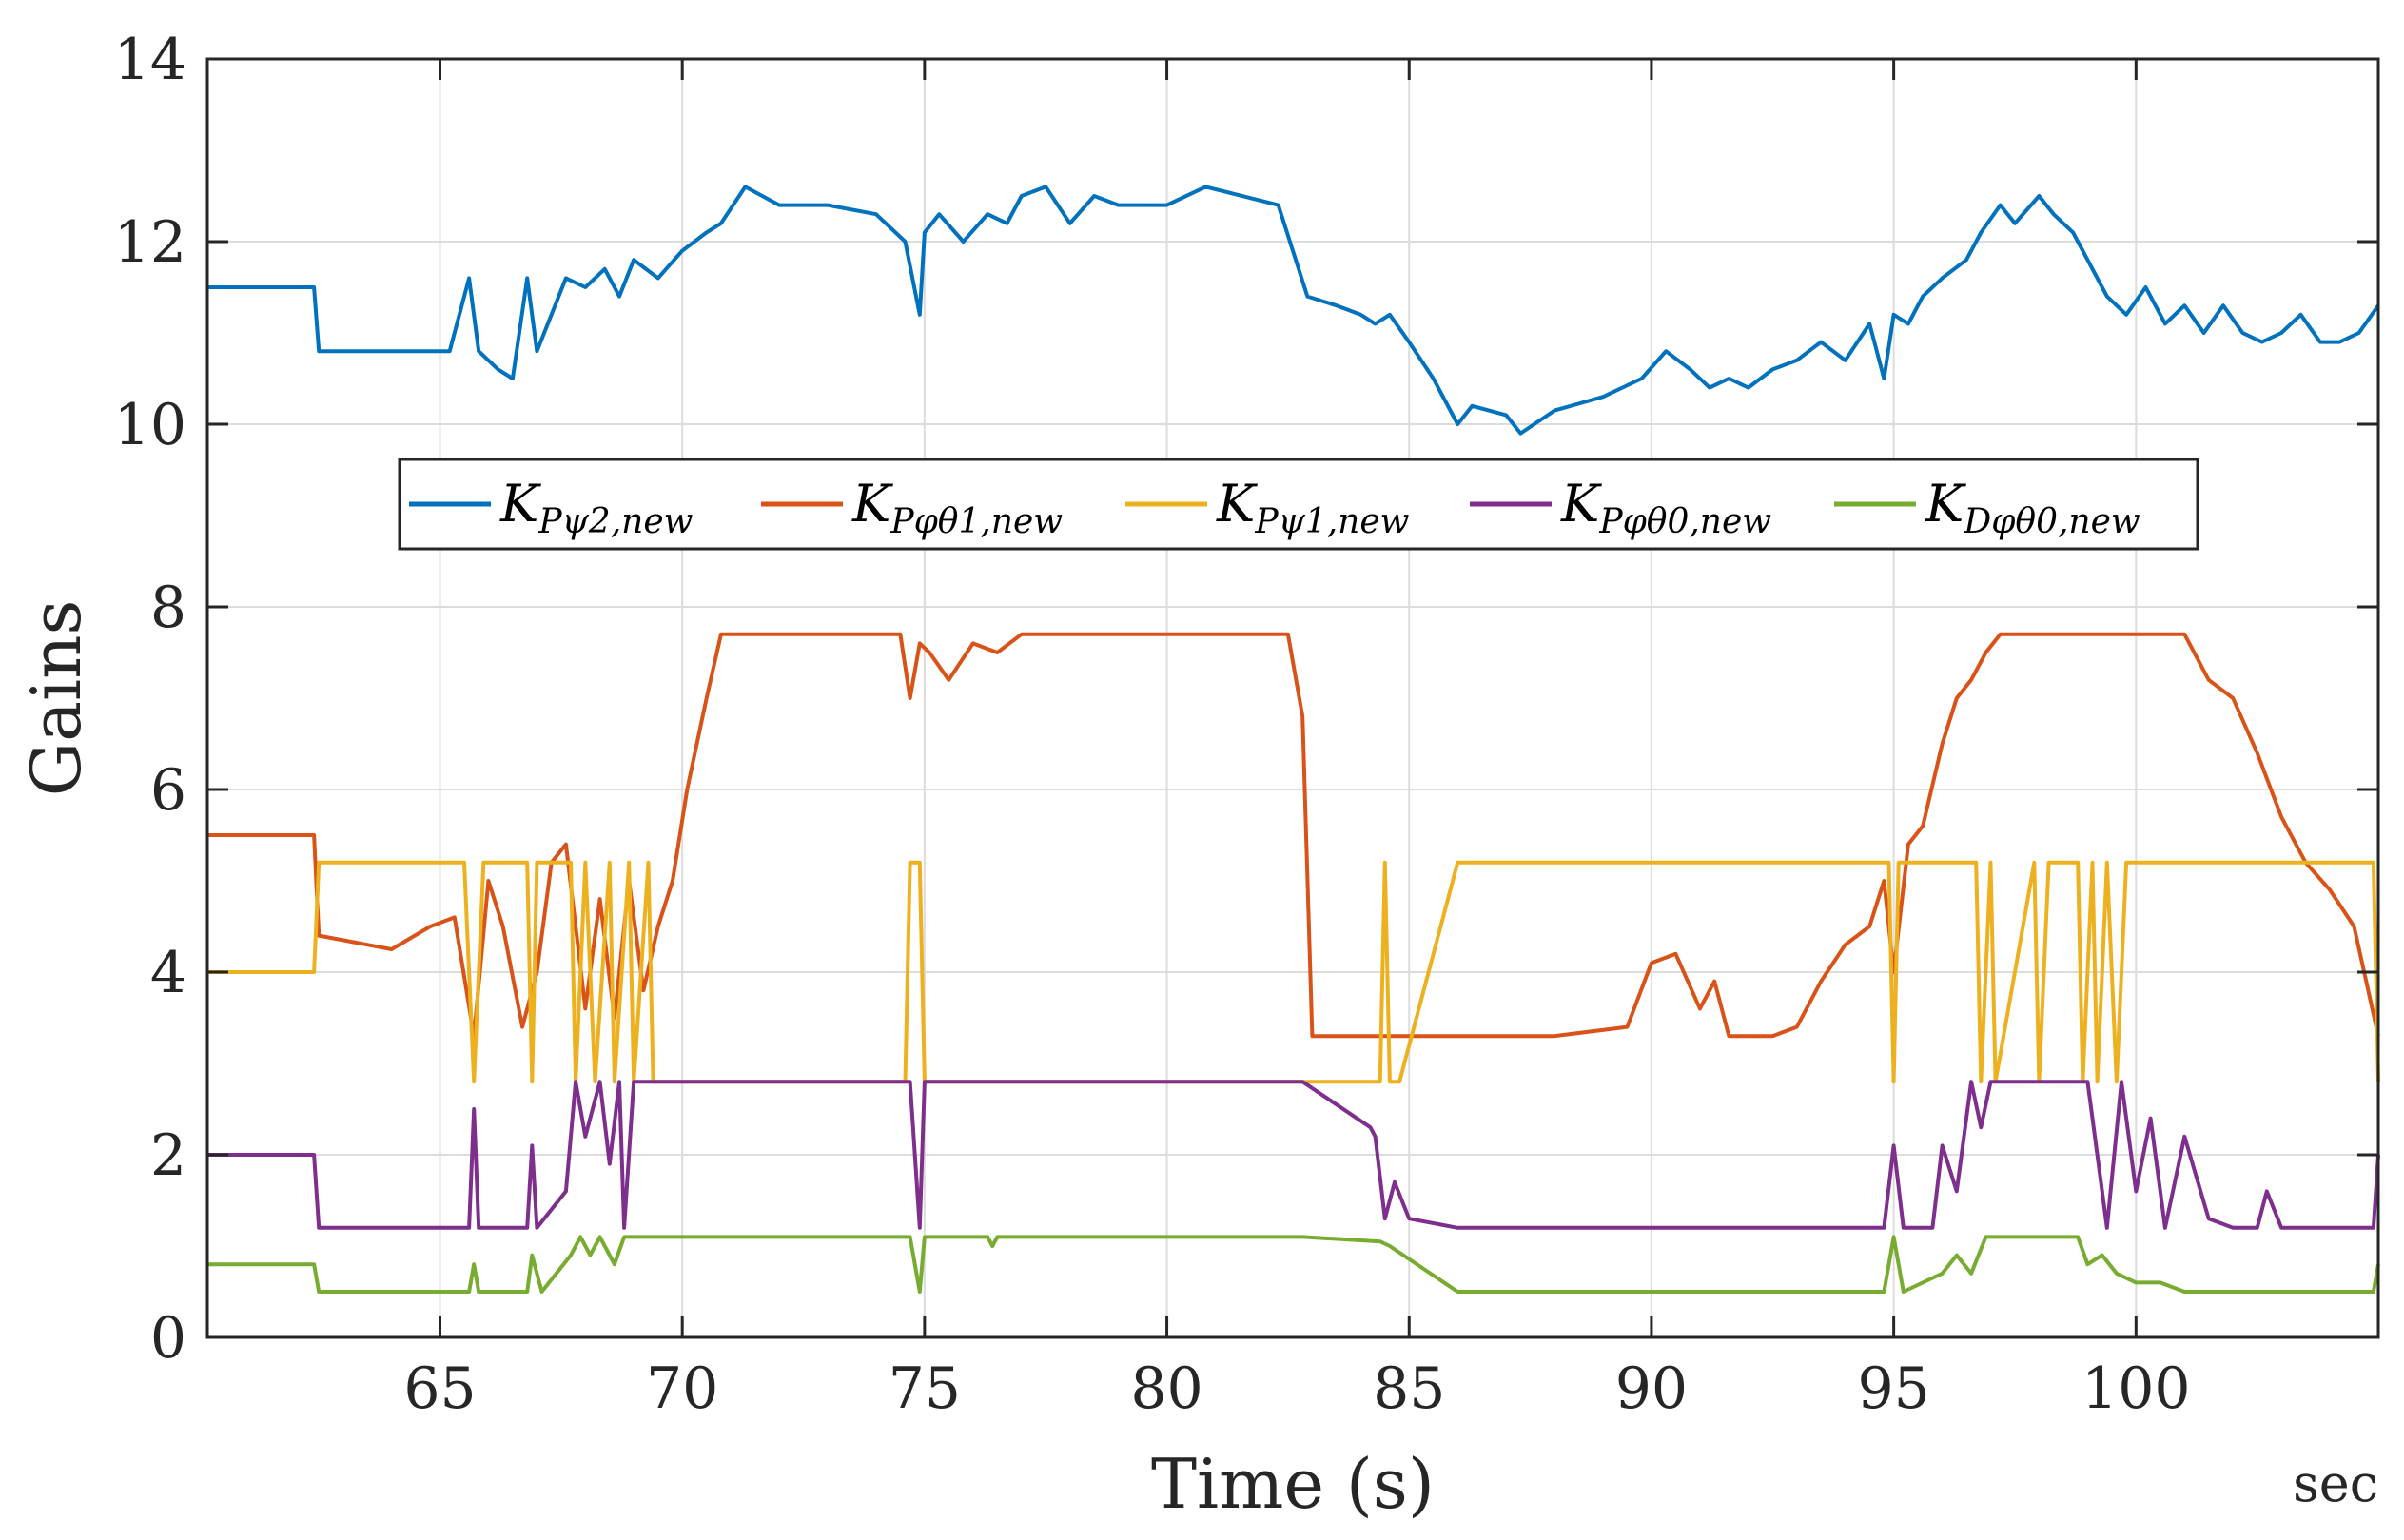 The width and height of the screenshot is (2404, 1540). Describe the element at coordinates (925, 1389) in the screenshot. I see `x-tick-label: 75` at that location.